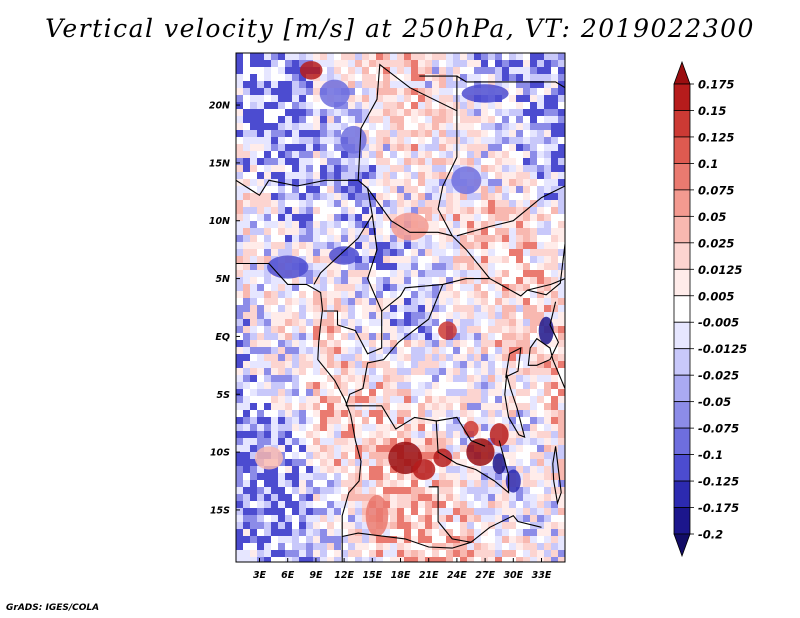  What do you see at coordinates (682, 229) in the screenshot?
I see `colorbar-box` at bounding box center [682, 229].